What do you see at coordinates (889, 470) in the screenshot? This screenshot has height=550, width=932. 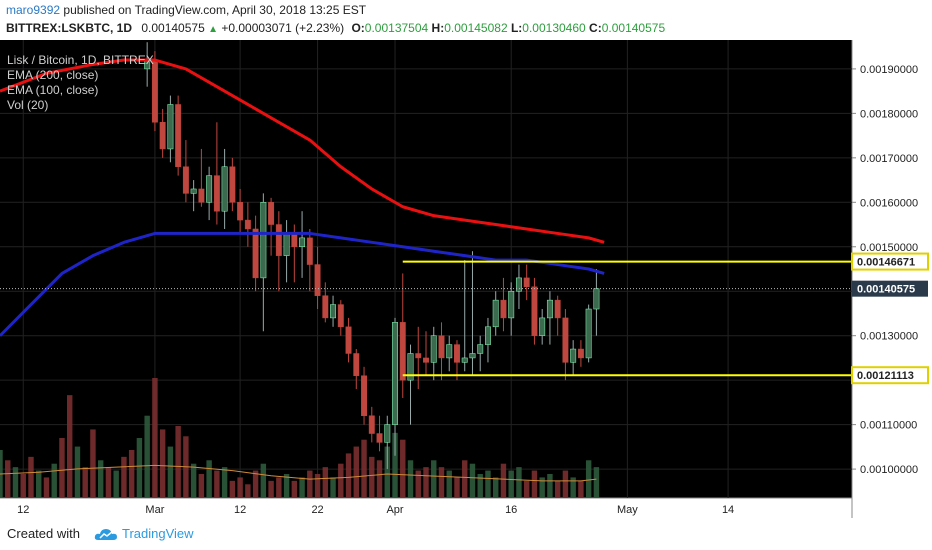 I see `y-tick-label: 0.00100000` at bounding box center [889, 470].